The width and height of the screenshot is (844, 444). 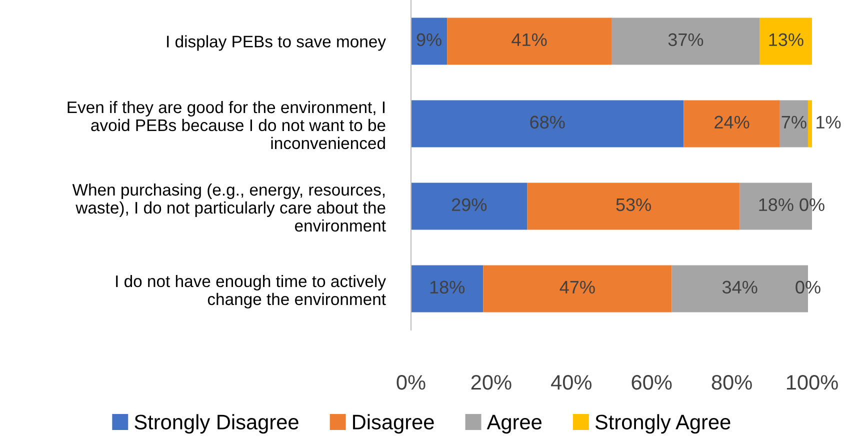 I want to click on legend-label: Strongly Agree, so click(x=662, y=424).